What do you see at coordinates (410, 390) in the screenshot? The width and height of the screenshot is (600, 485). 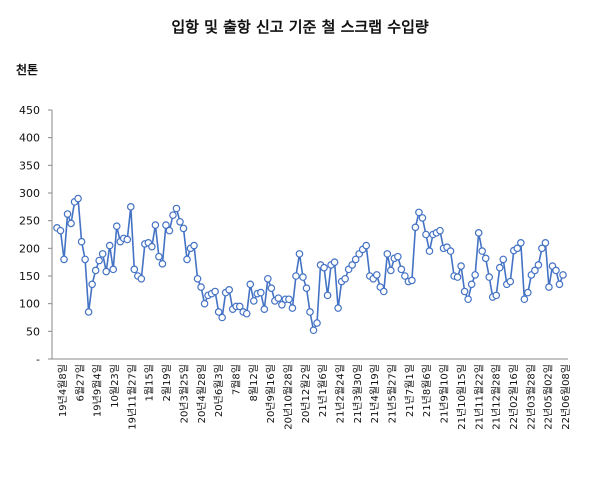 I see `x-tick-label: 21년7월1일` at bounding box center [410, 390].